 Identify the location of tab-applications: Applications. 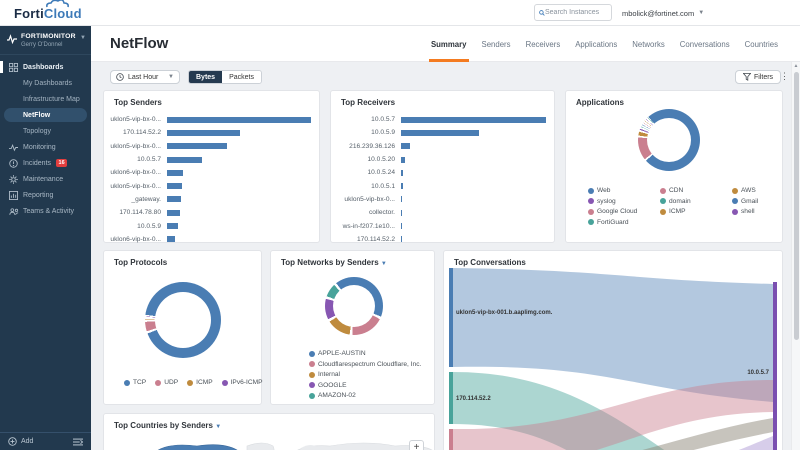
(596, 44).